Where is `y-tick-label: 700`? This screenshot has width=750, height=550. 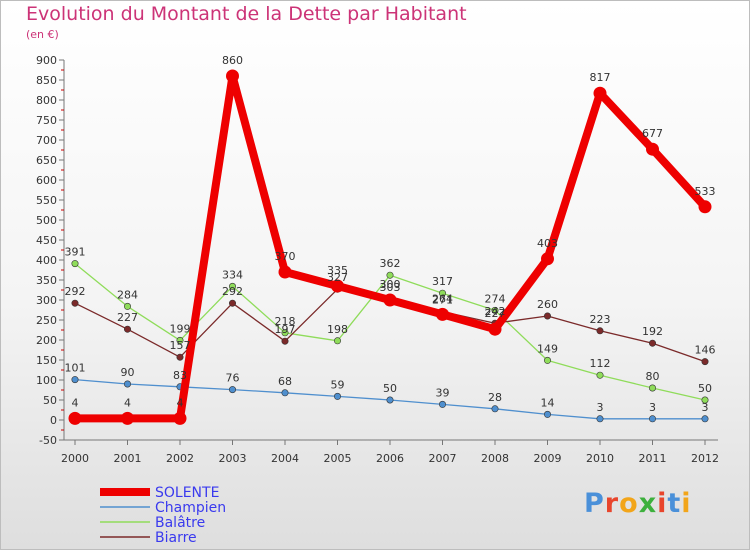
y-tick-label: 700 is located at coordinates (46, 140).